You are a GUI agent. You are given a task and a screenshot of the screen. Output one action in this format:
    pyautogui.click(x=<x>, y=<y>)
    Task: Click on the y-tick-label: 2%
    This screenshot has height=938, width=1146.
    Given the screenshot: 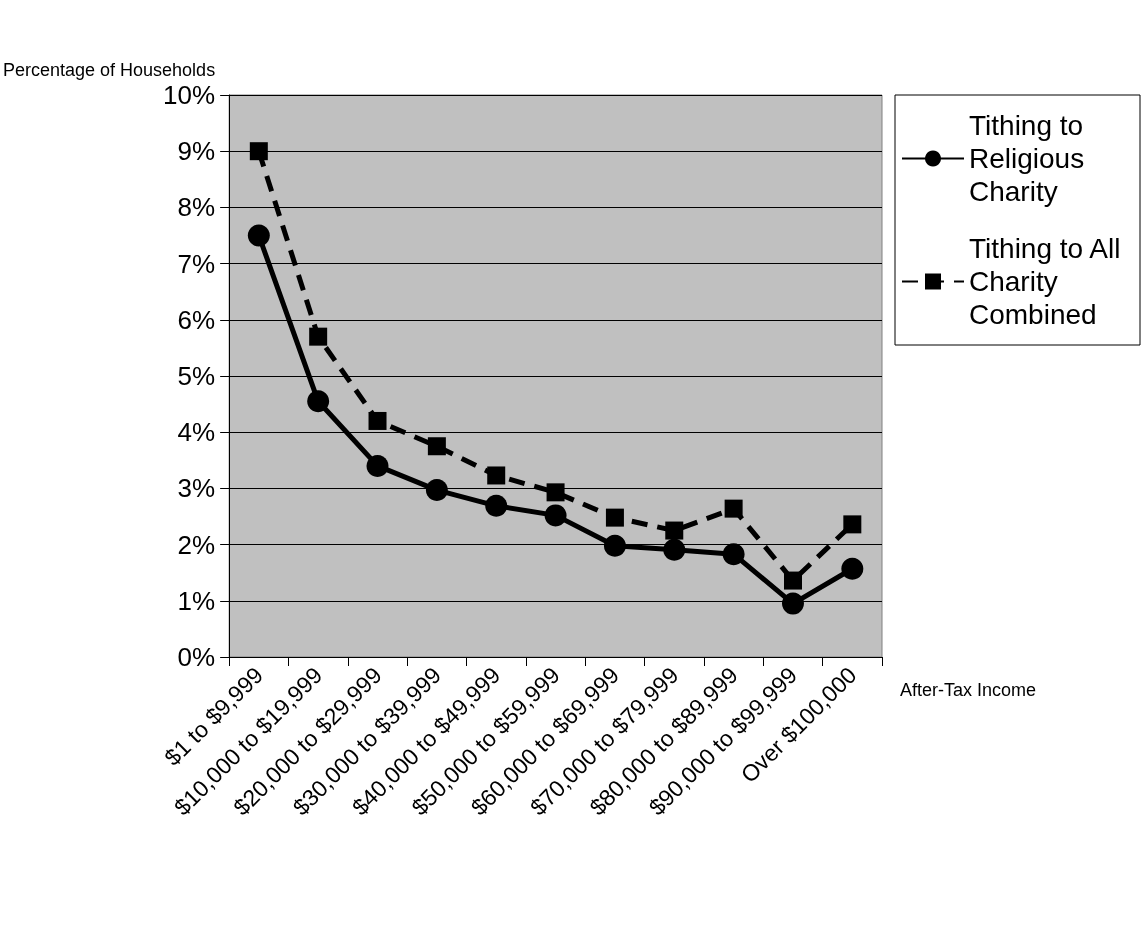 What is the action you would take?
    pyautogui.click(x=196, y=544)
    